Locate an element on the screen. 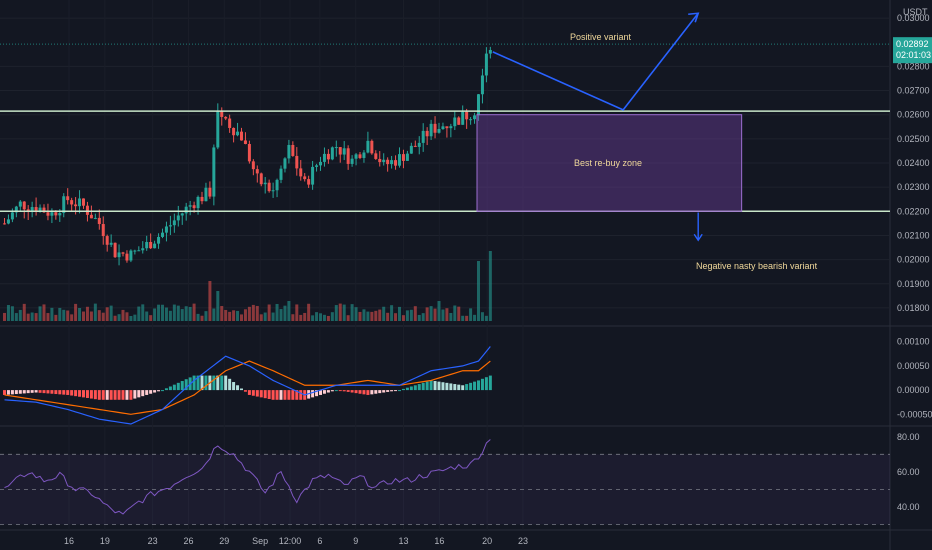 Image resolution: width=932 pixels, height=550 pixels. price-tick-label: 0.02000 is located at coordinates (913, 260).